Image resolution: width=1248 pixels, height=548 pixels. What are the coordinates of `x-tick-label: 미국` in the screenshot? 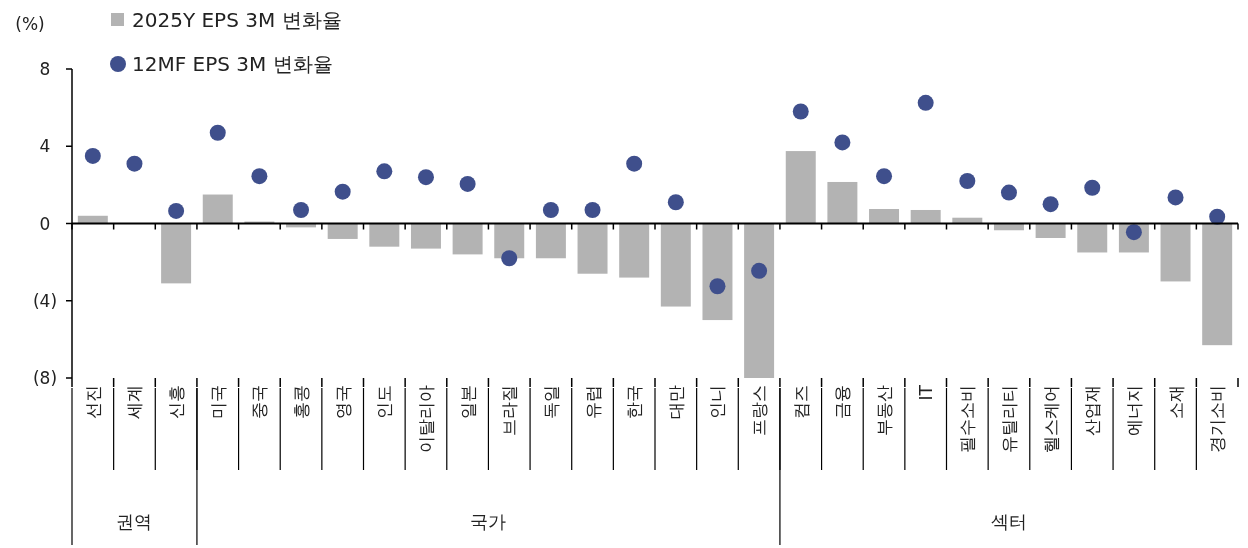 It's located at (217, 402).